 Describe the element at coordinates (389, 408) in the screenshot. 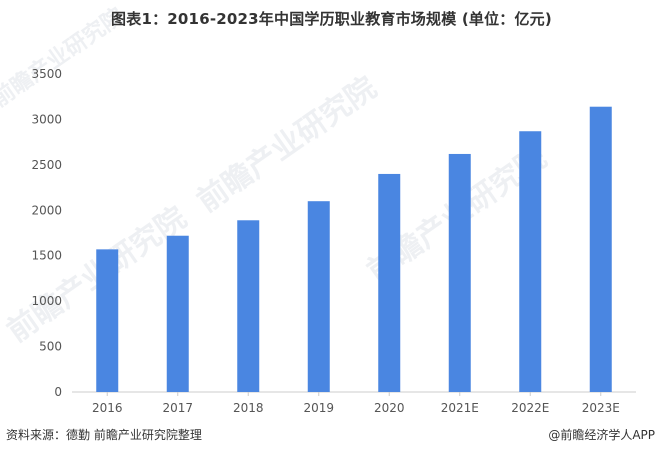

I see `x-tick-label: 2020` at that location.